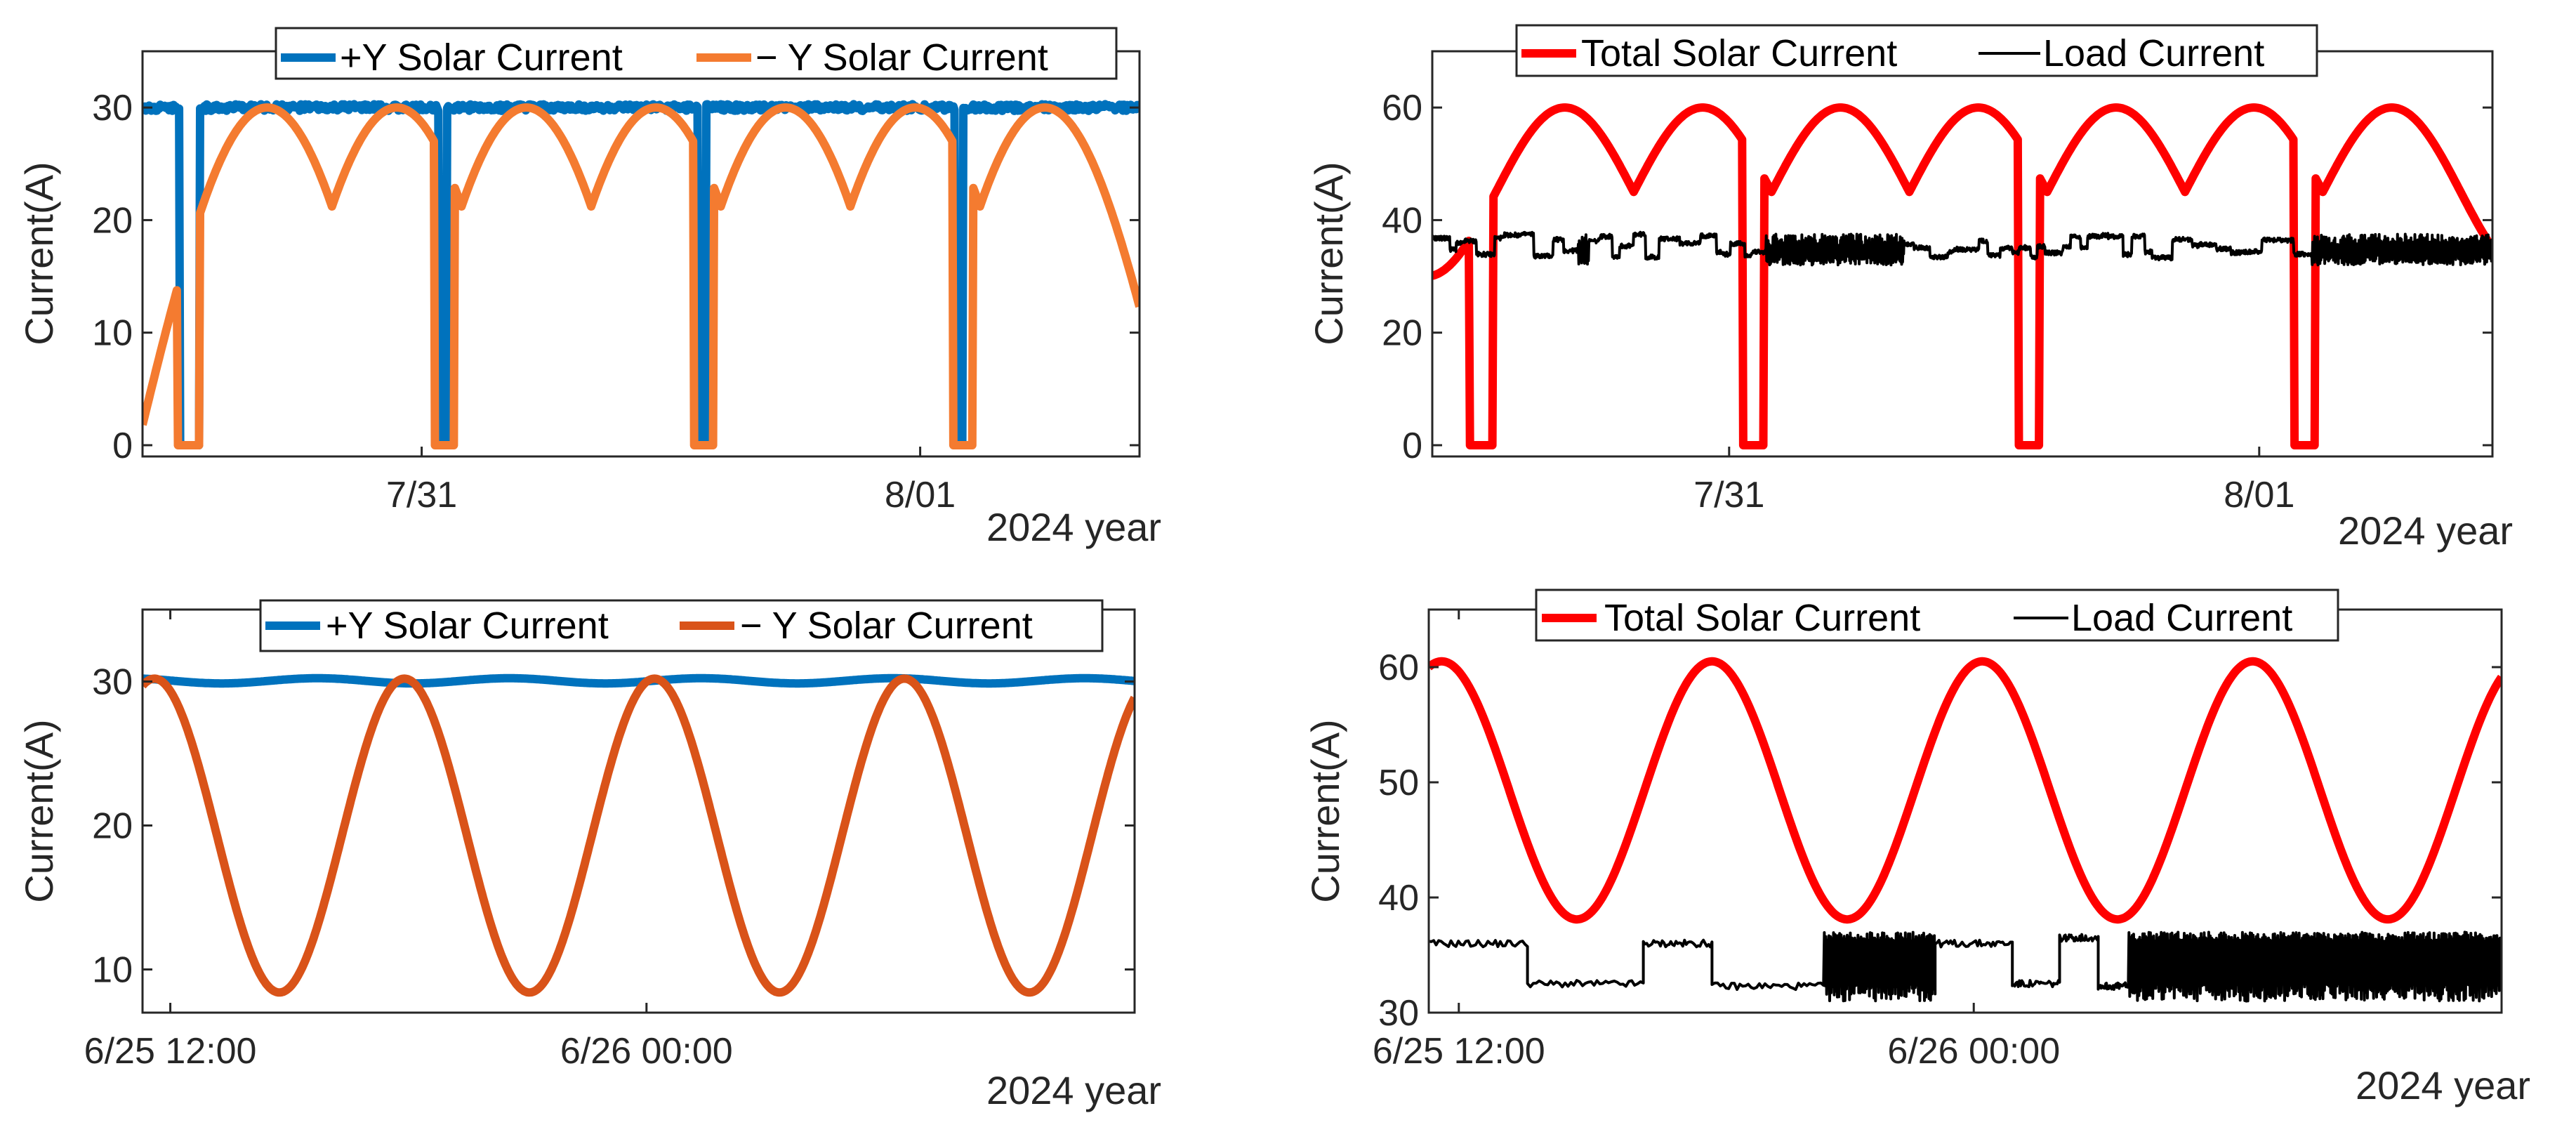  What do you see at coordinates (1762, 618) in the screenshot?
I see `legend-label-total-solar-2: Total Solar Current` at bounding box center [1762, 618].